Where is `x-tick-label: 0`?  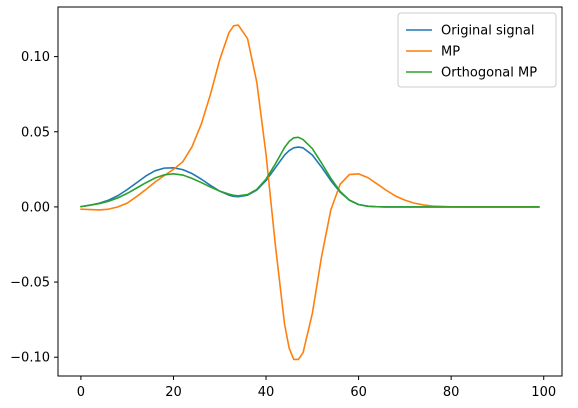
x-tick-label: 0 is located at coordinates (81, 392).